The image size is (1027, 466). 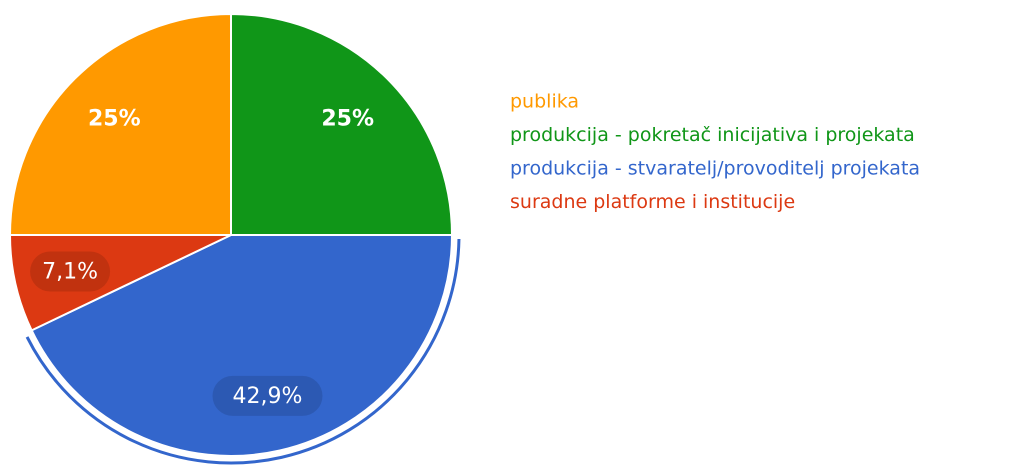 I want to click on slice-label: 7,1%, so click(x=70, y=271).